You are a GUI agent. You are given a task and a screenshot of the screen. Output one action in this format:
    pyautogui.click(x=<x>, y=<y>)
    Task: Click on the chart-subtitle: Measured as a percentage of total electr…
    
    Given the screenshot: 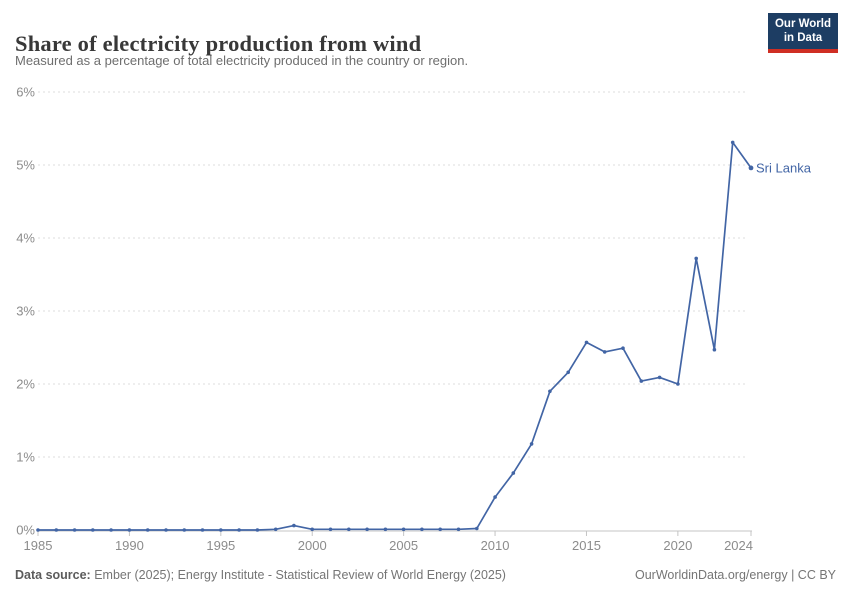 What is the action you would take?
    pyautogui.click(x=242, y=60)
    